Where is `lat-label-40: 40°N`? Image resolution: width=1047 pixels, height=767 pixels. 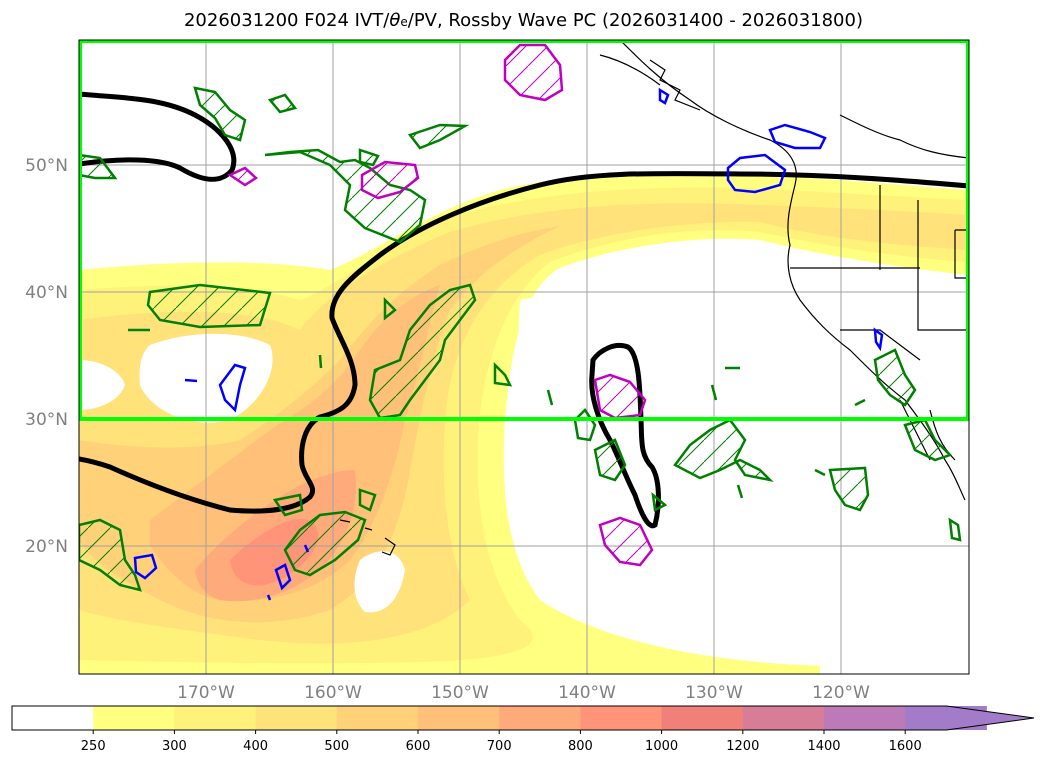 lat-label-40: 40°N is located at coordinates (46, 293).